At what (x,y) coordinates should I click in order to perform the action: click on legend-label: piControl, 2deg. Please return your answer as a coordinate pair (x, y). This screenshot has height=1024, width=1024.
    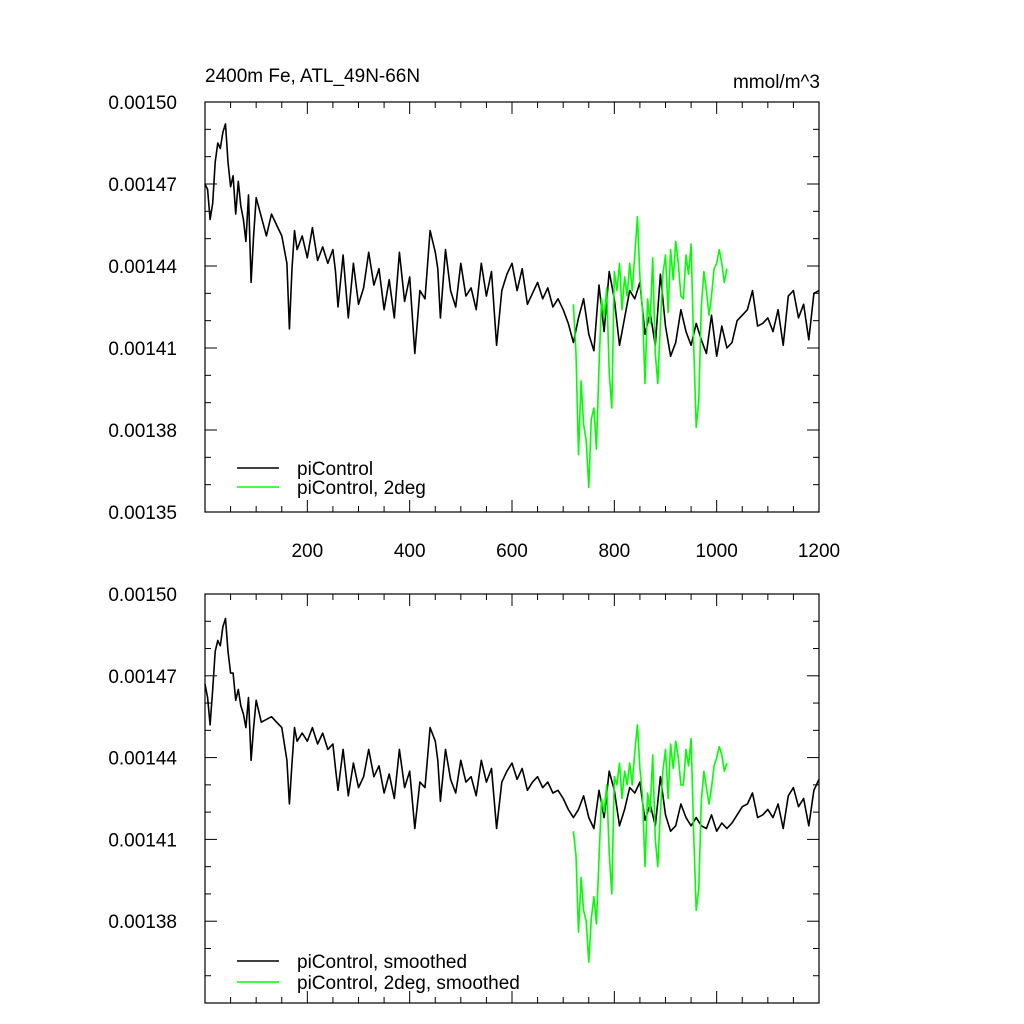
    Looking at the image, I should click on (361, 488).